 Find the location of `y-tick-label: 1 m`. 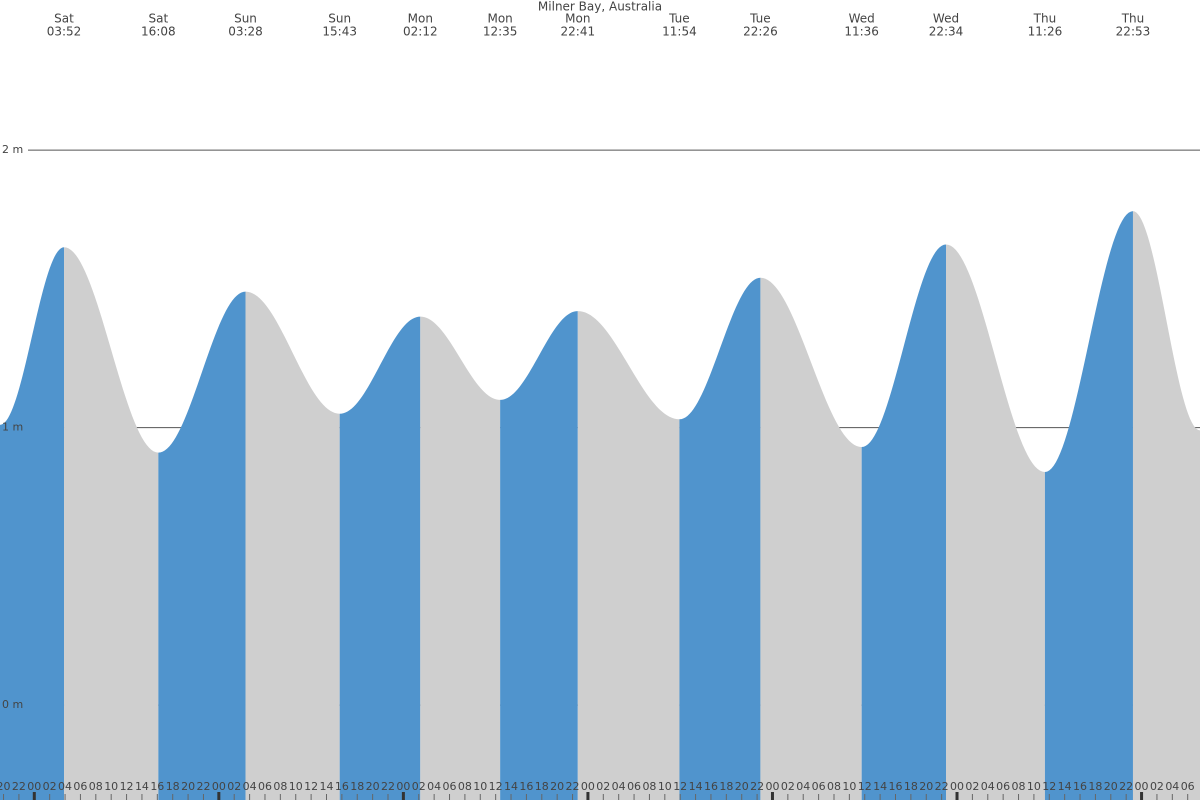

y-tick-label: 1 m is located at coordinates (12, 427).